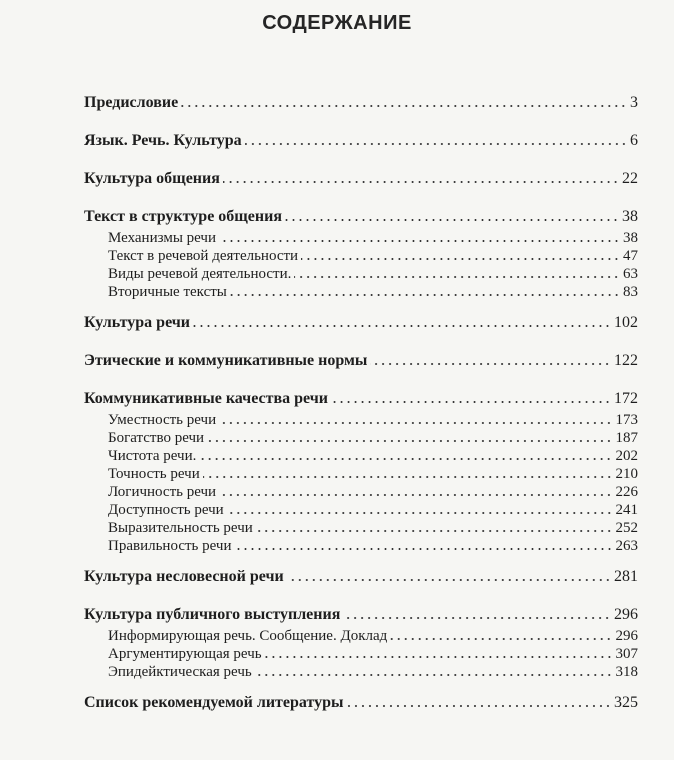  I want to click on entry-title: Эпидейктическая речь, so click(180, 672).